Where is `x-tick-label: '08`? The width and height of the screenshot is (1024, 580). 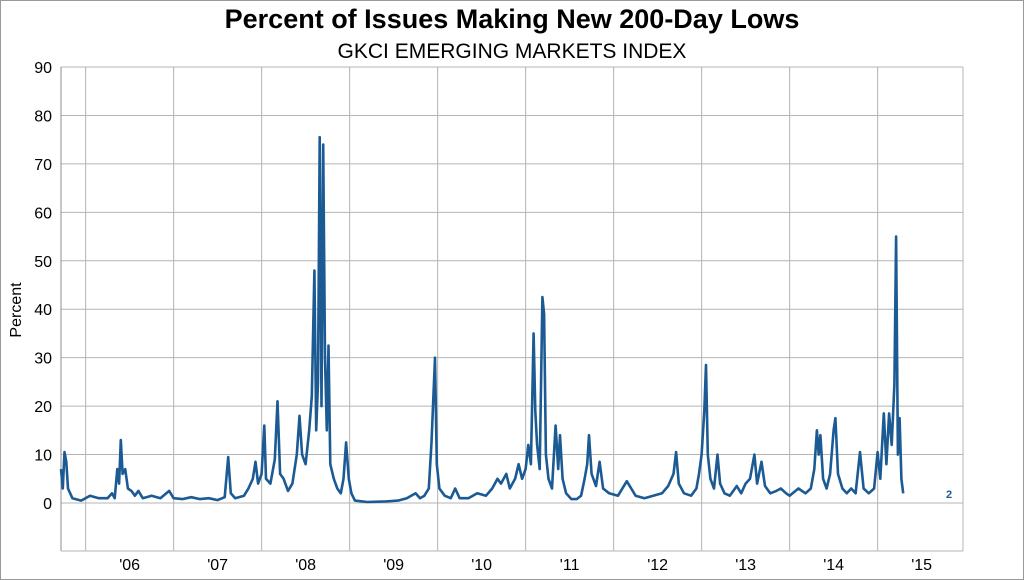
x-tick-label: '08 is located at coordinates (305, 565).